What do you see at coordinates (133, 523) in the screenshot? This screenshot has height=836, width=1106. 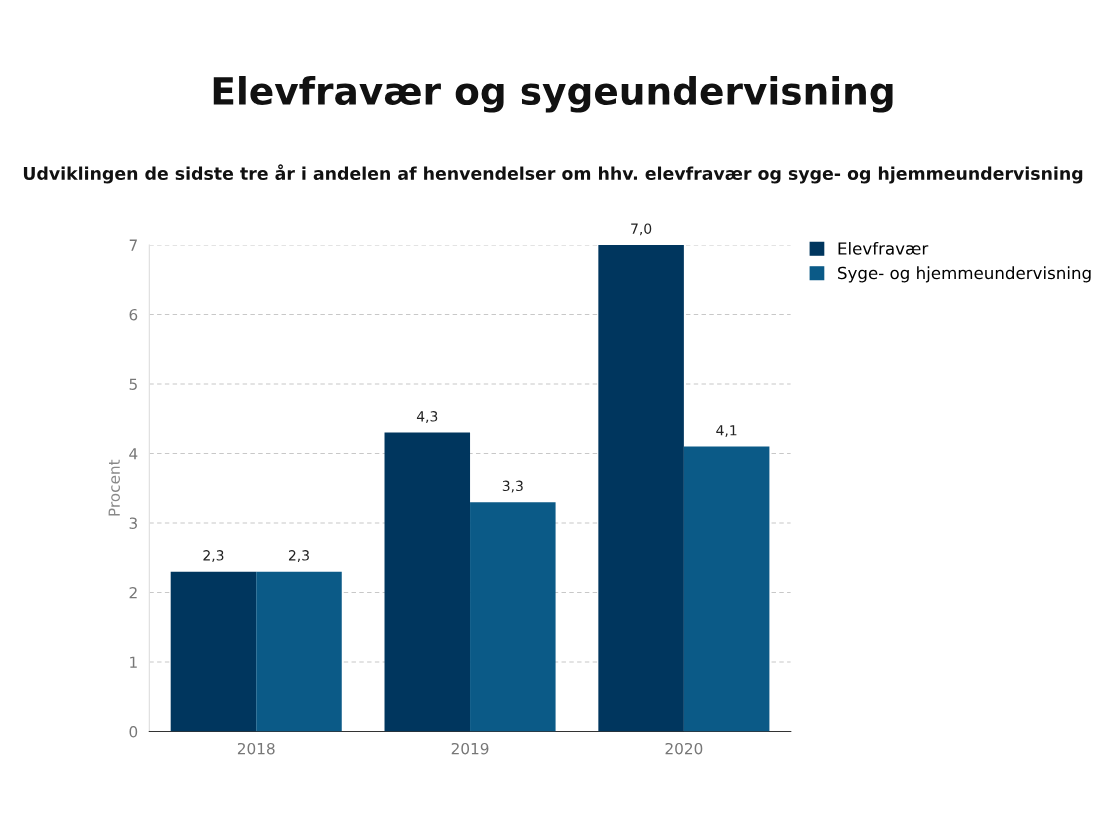 I see `y-tick-label: 3` at bounding box center [133, 523].